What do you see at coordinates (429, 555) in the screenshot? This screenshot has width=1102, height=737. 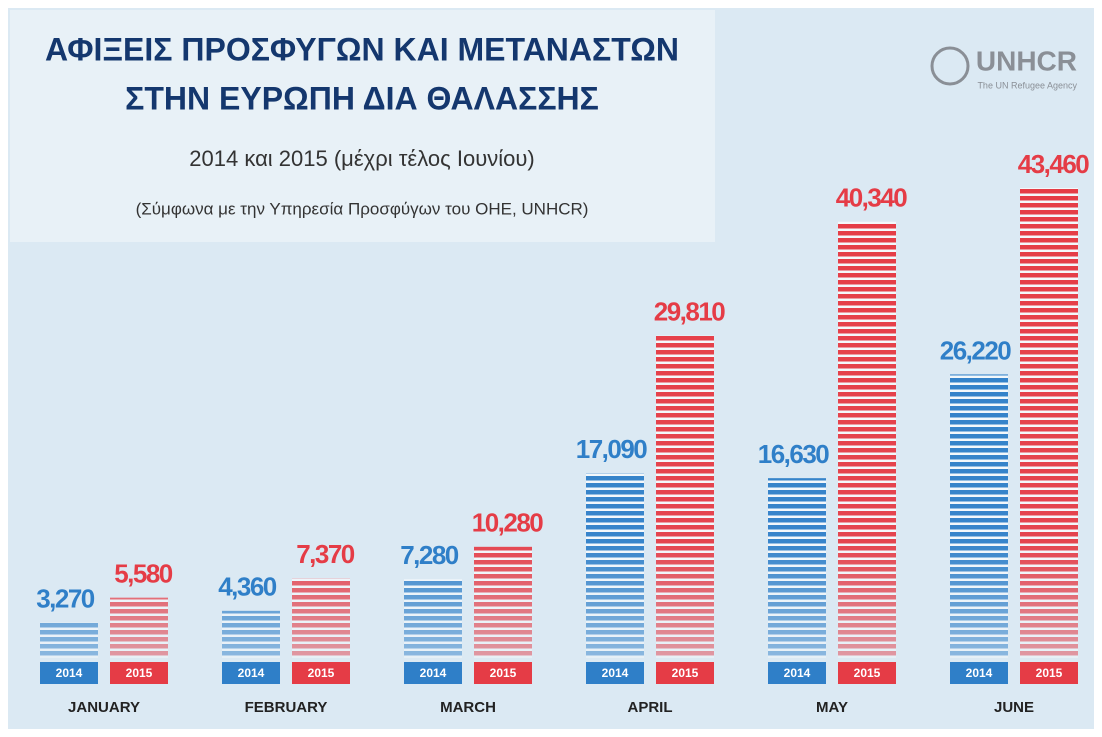 I see `value-label: 7,280` at bounding box center [429, 555].